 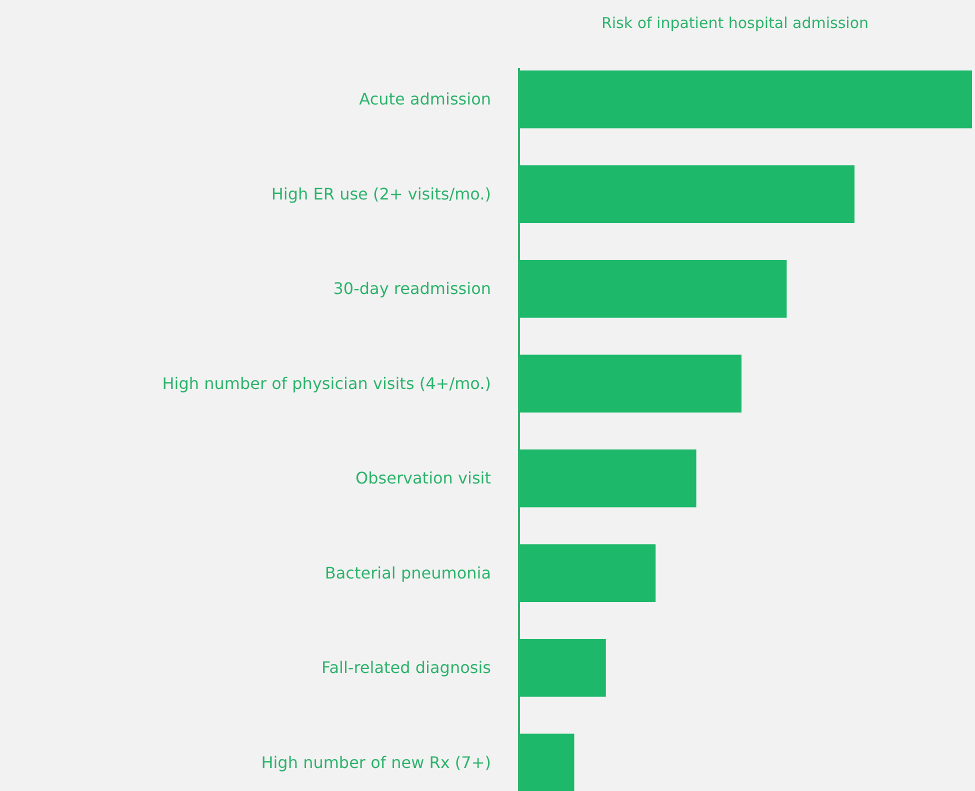 I want to click on y-tick-label: High number of physician visits (4+/mo.), so click(x=326, y=383).